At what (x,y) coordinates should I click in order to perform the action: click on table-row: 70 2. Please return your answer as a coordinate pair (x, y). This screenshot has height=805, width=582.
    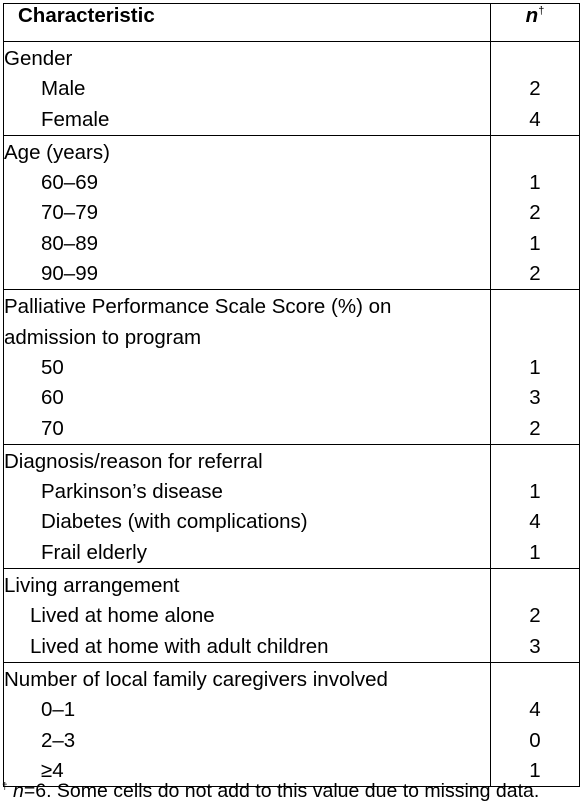
    Looking at the image, I should click on (292, 429).